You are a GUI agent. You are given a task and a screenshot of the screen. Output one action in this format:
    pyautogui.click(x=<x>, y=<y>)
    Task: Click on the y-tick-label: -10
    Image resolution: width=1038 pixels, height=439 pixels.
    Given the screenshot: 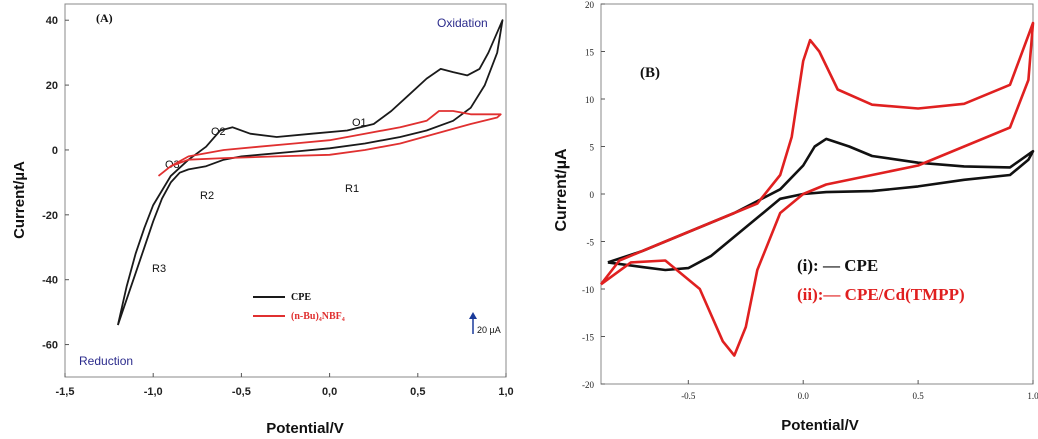 What is the action you would take?
    pyautogui.click(x=588, y=290)
    